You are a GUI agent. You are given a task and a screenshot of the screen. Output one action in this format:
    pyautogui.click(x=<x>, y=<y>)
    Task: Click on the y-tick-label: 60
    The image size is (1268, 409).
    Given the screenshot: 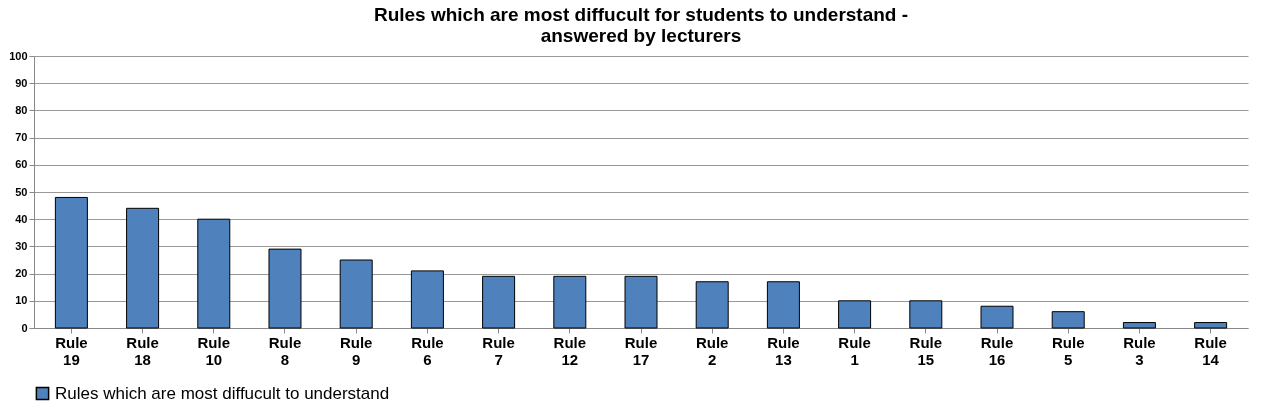 What is the action you would take?
    pyautogui.click(x=21, y=164)
    